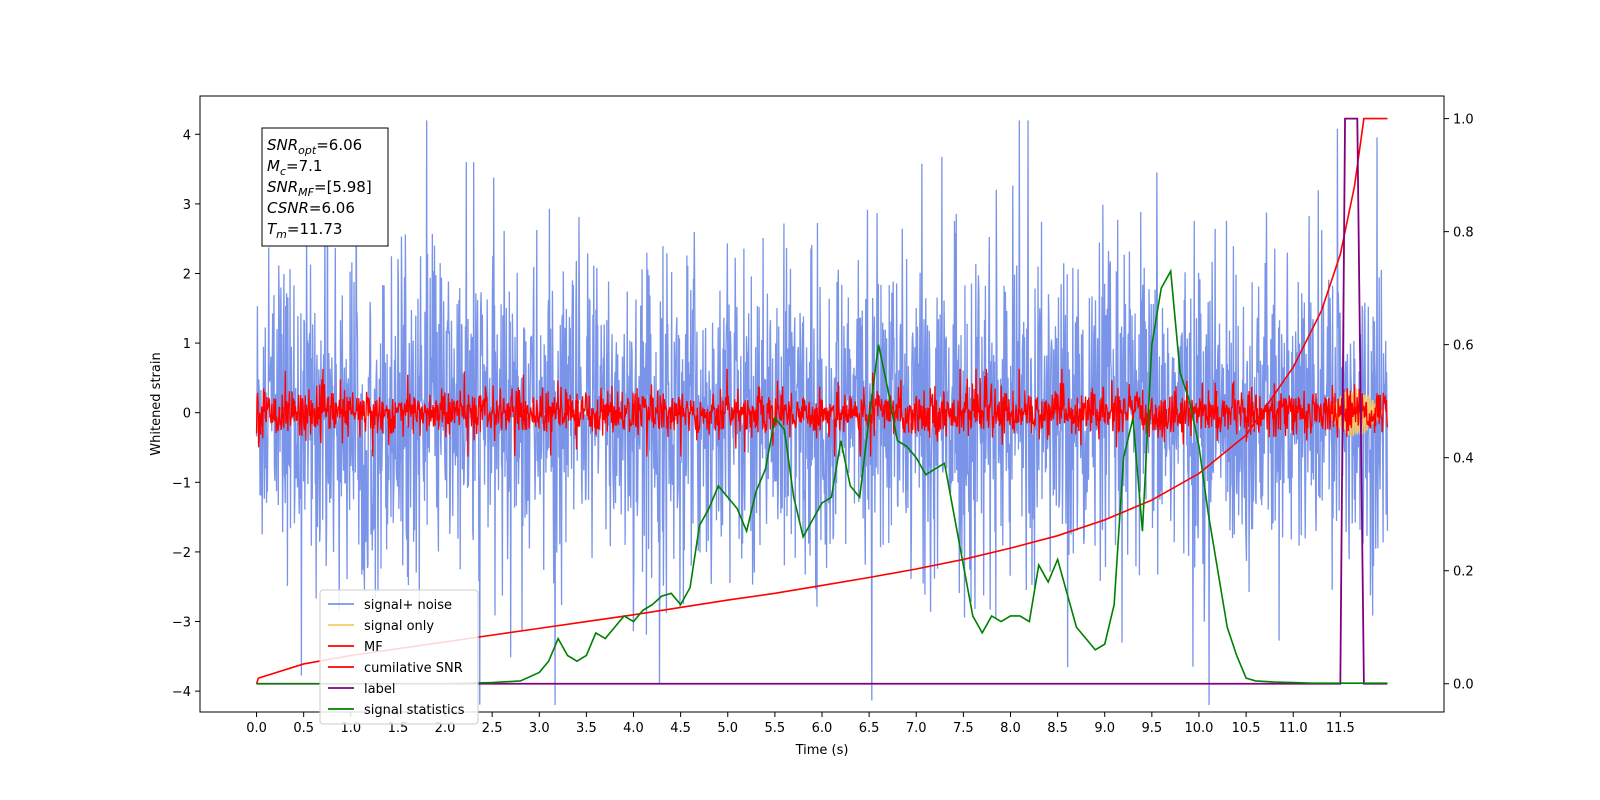 The width and height of the screenshot is (1600, 800). What do you see at coordinates (187, 274) in the screenshot?
I see `y-tick-label: 2` at bounding box center [187, 274].